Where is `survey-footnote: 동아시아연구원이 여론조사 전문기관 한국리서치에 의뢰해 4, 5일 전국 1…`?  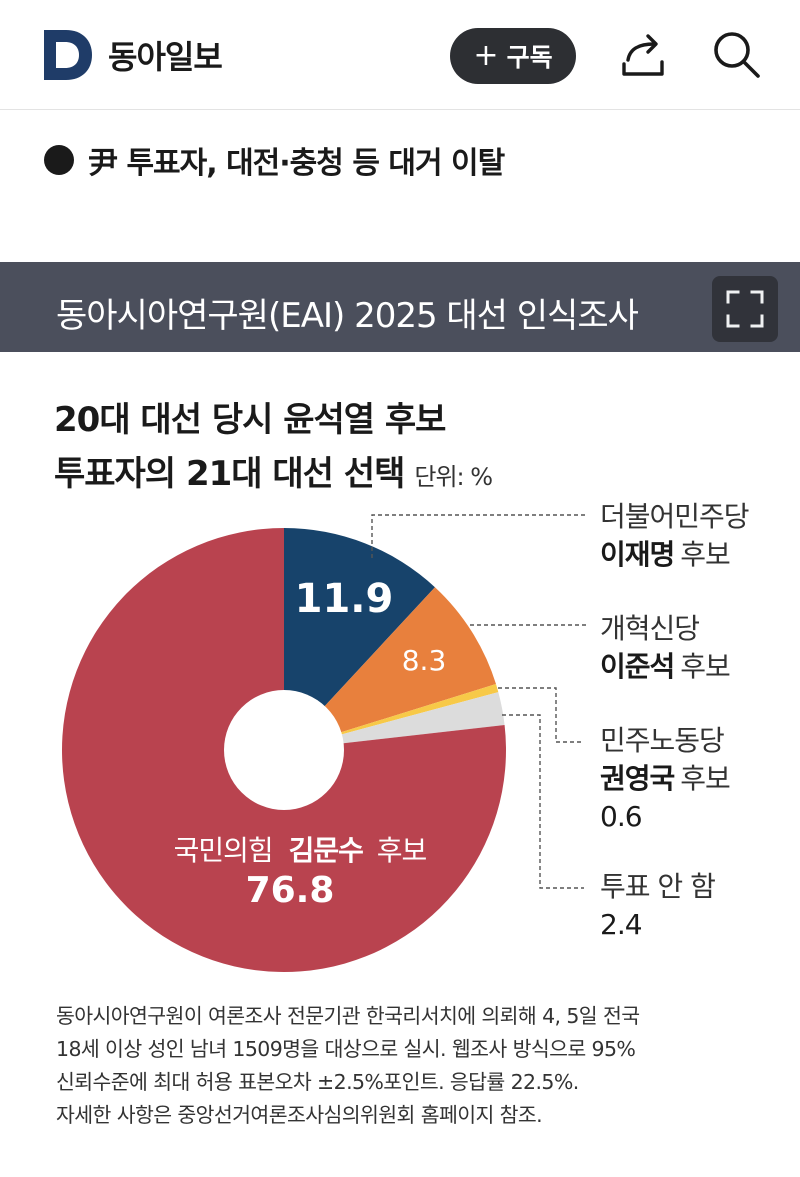 survey-footnote: 동아시아연구원이 여론조사 전문기관 한국리서치에 의뢰해 4, 5일 전국 1… is located at coordinates (406, 1066).